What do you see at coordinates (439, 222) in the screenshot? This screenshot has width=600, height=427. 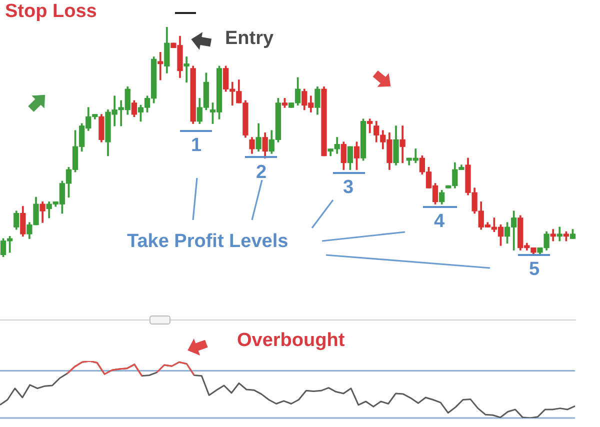 I see `annotation: 4` at bounding box center [439, 222].